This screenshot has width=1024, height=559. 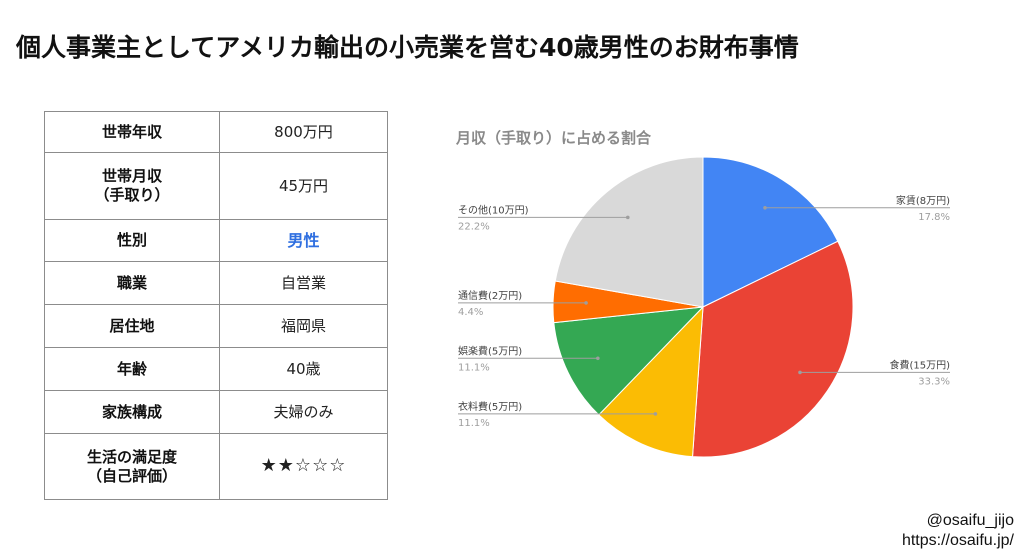 What do you see at coordinates (132, 132) in the screenshot?
I see `row-label-household-income: 世帯年収` at bounding box center [132, 132].